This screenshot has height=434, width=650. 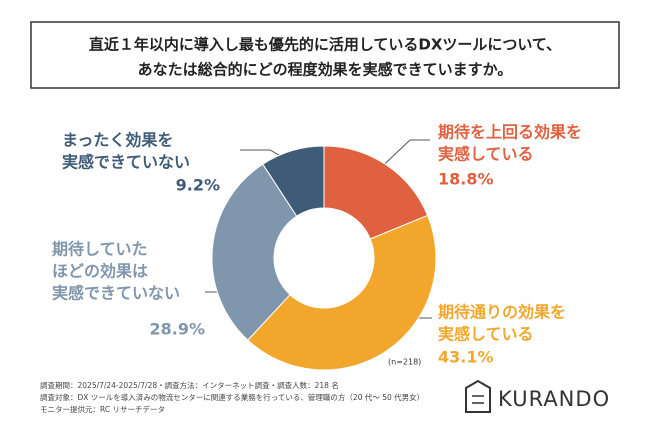 I want to click on slice-label: ほどの効果は, so click(x=100, y=271).